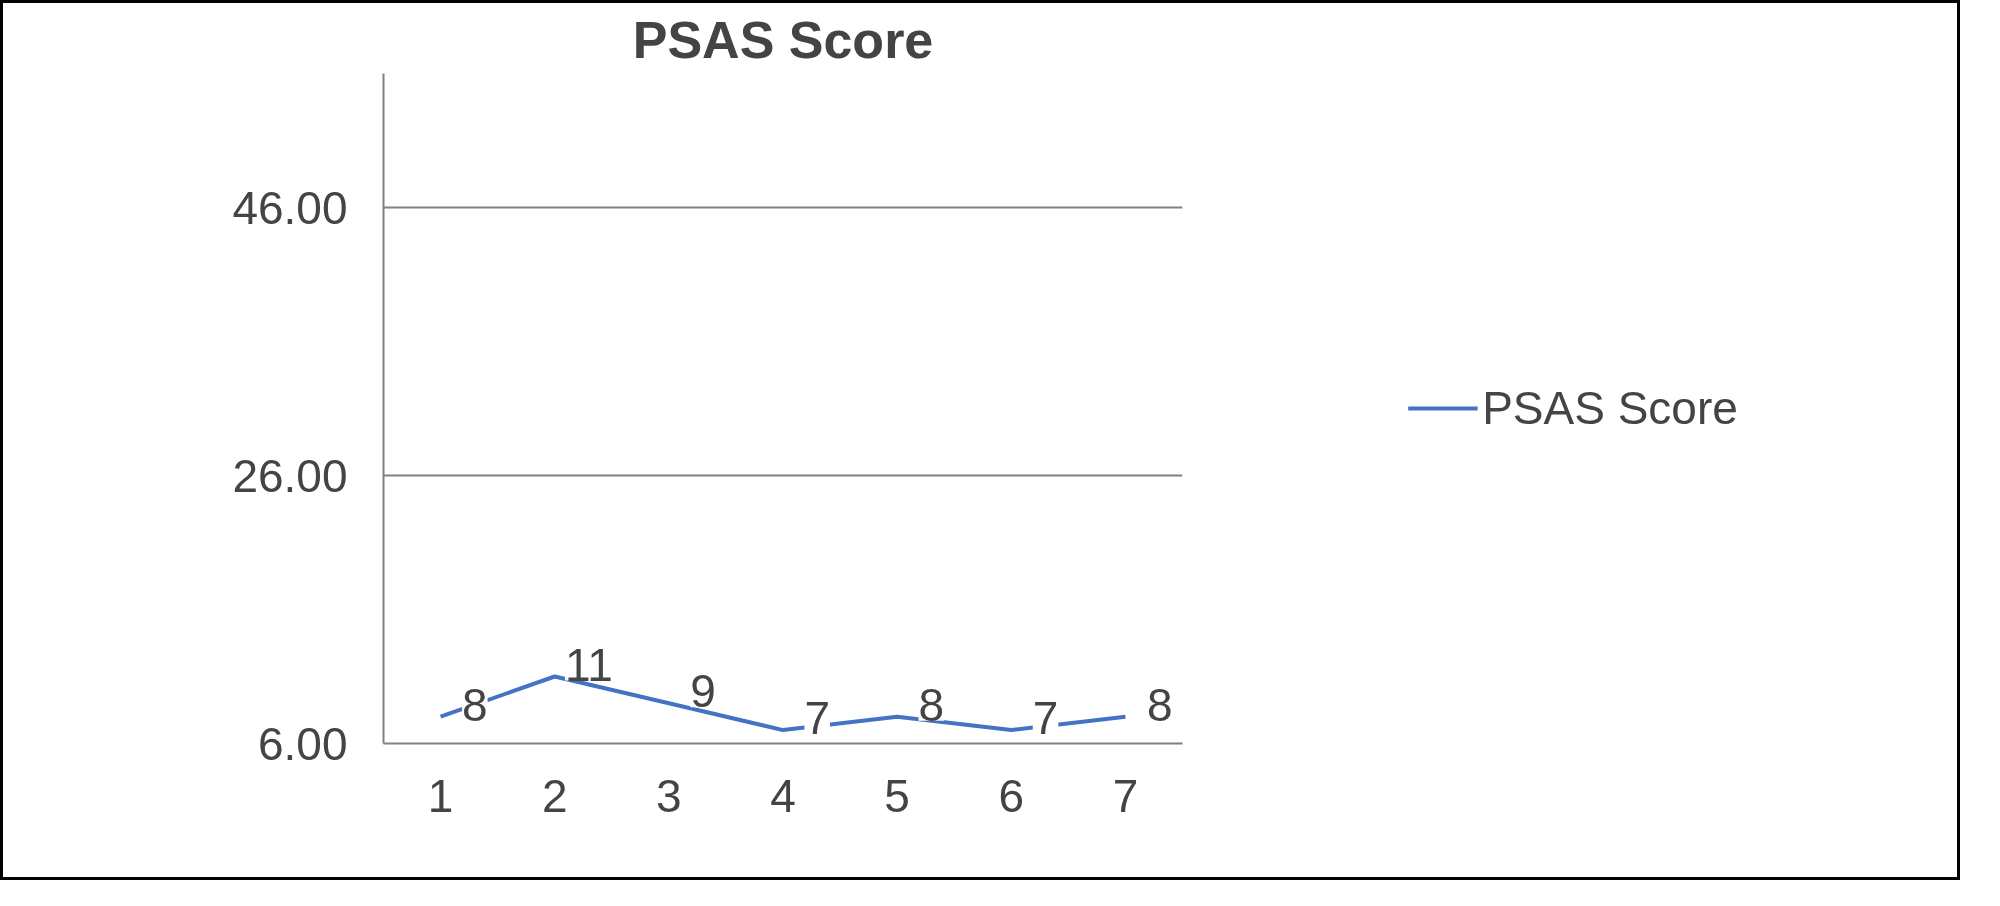 This screenshot has height=906, width=2000. What do you see at coordinates (589, 664) in the screenshot?
I see `data-label: 11` at bounding box center [589, 664].